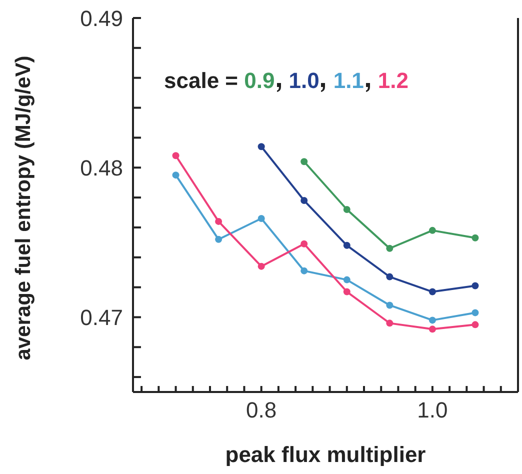 The width and height of the screenshot is (522, 474). Describe the element at coordinates (101, 317) in the screenshot. I see `y-tick-label: 0.47` at that location.